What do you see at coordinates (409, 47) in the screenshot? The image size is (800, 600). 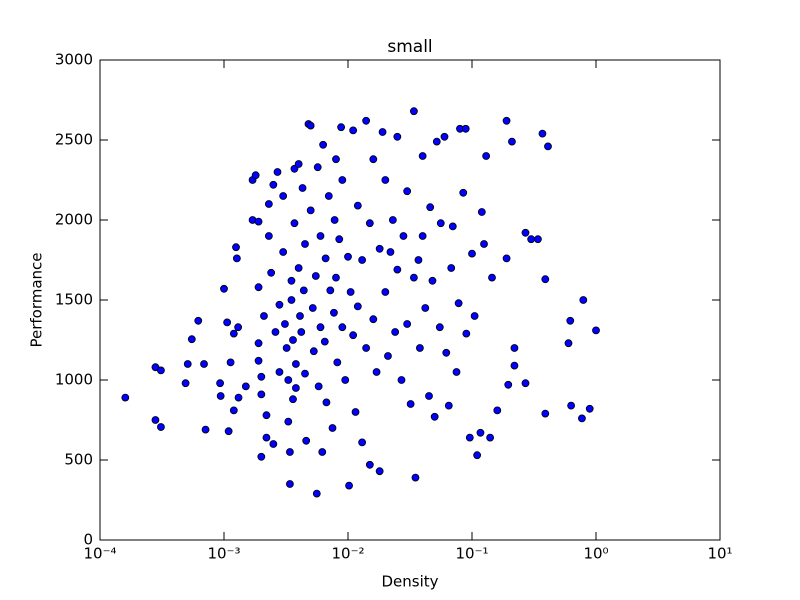 I see `chart-title: small` at bounding box center [409, 47].